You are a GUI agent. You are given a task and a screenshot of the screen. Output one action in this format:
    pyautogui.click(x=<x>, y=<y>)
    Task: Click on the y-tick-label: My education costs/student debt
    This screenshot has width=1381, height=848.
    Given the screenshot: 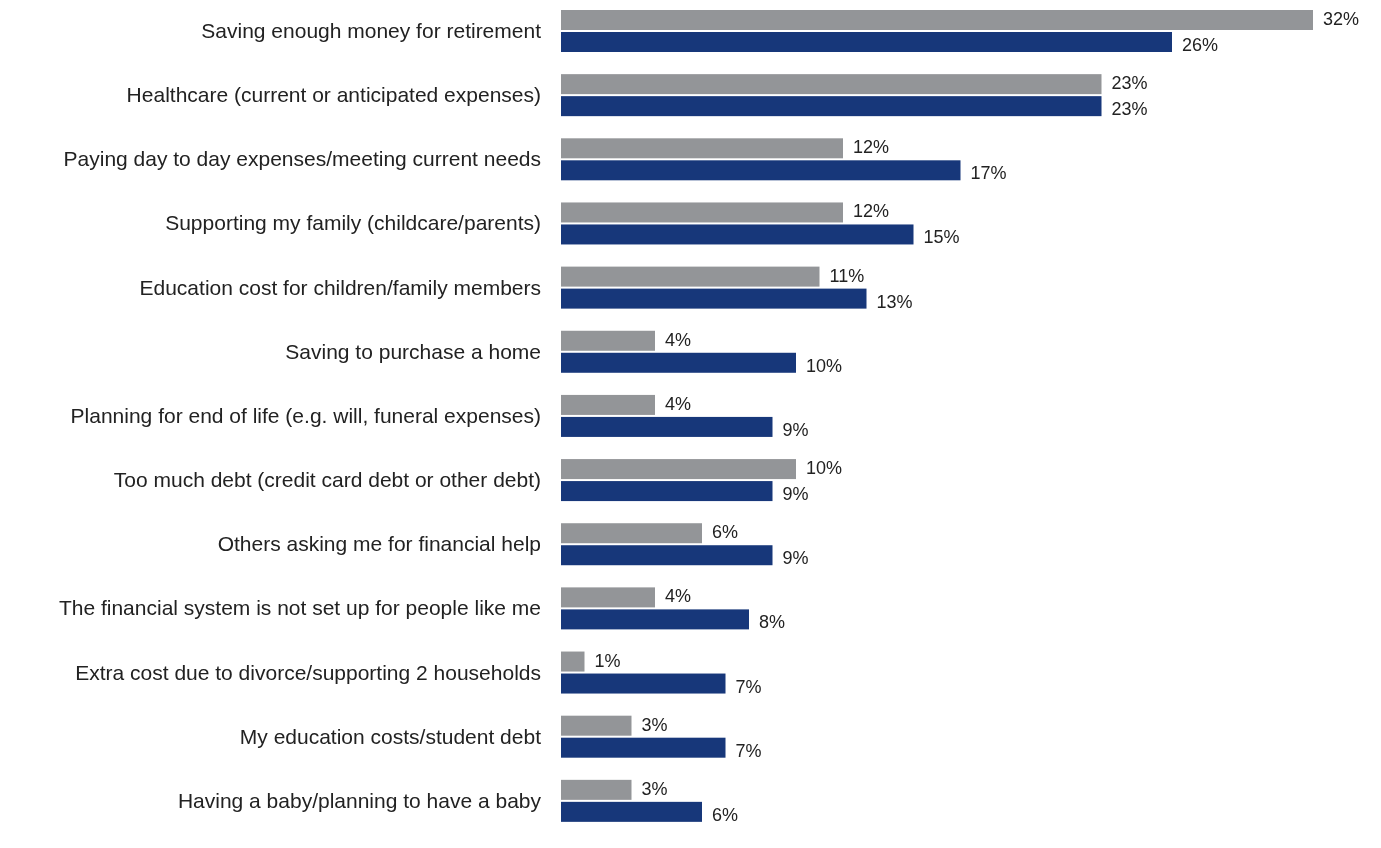 What is the action you would take?
    pyautogui.click(x=390, y=736)
    